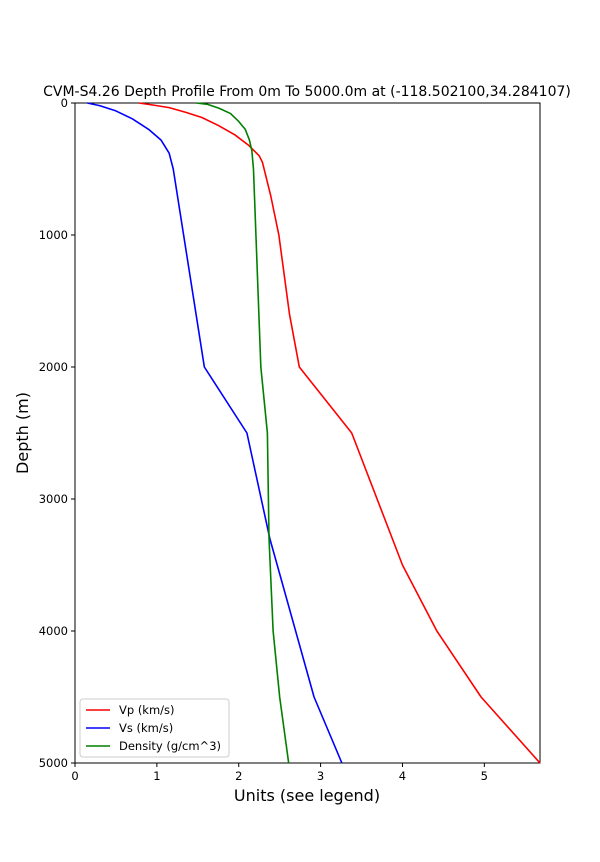  Describe the element at coordinates (320, 776) in the screenshot. I see `x-tick-label: 3` at that location.